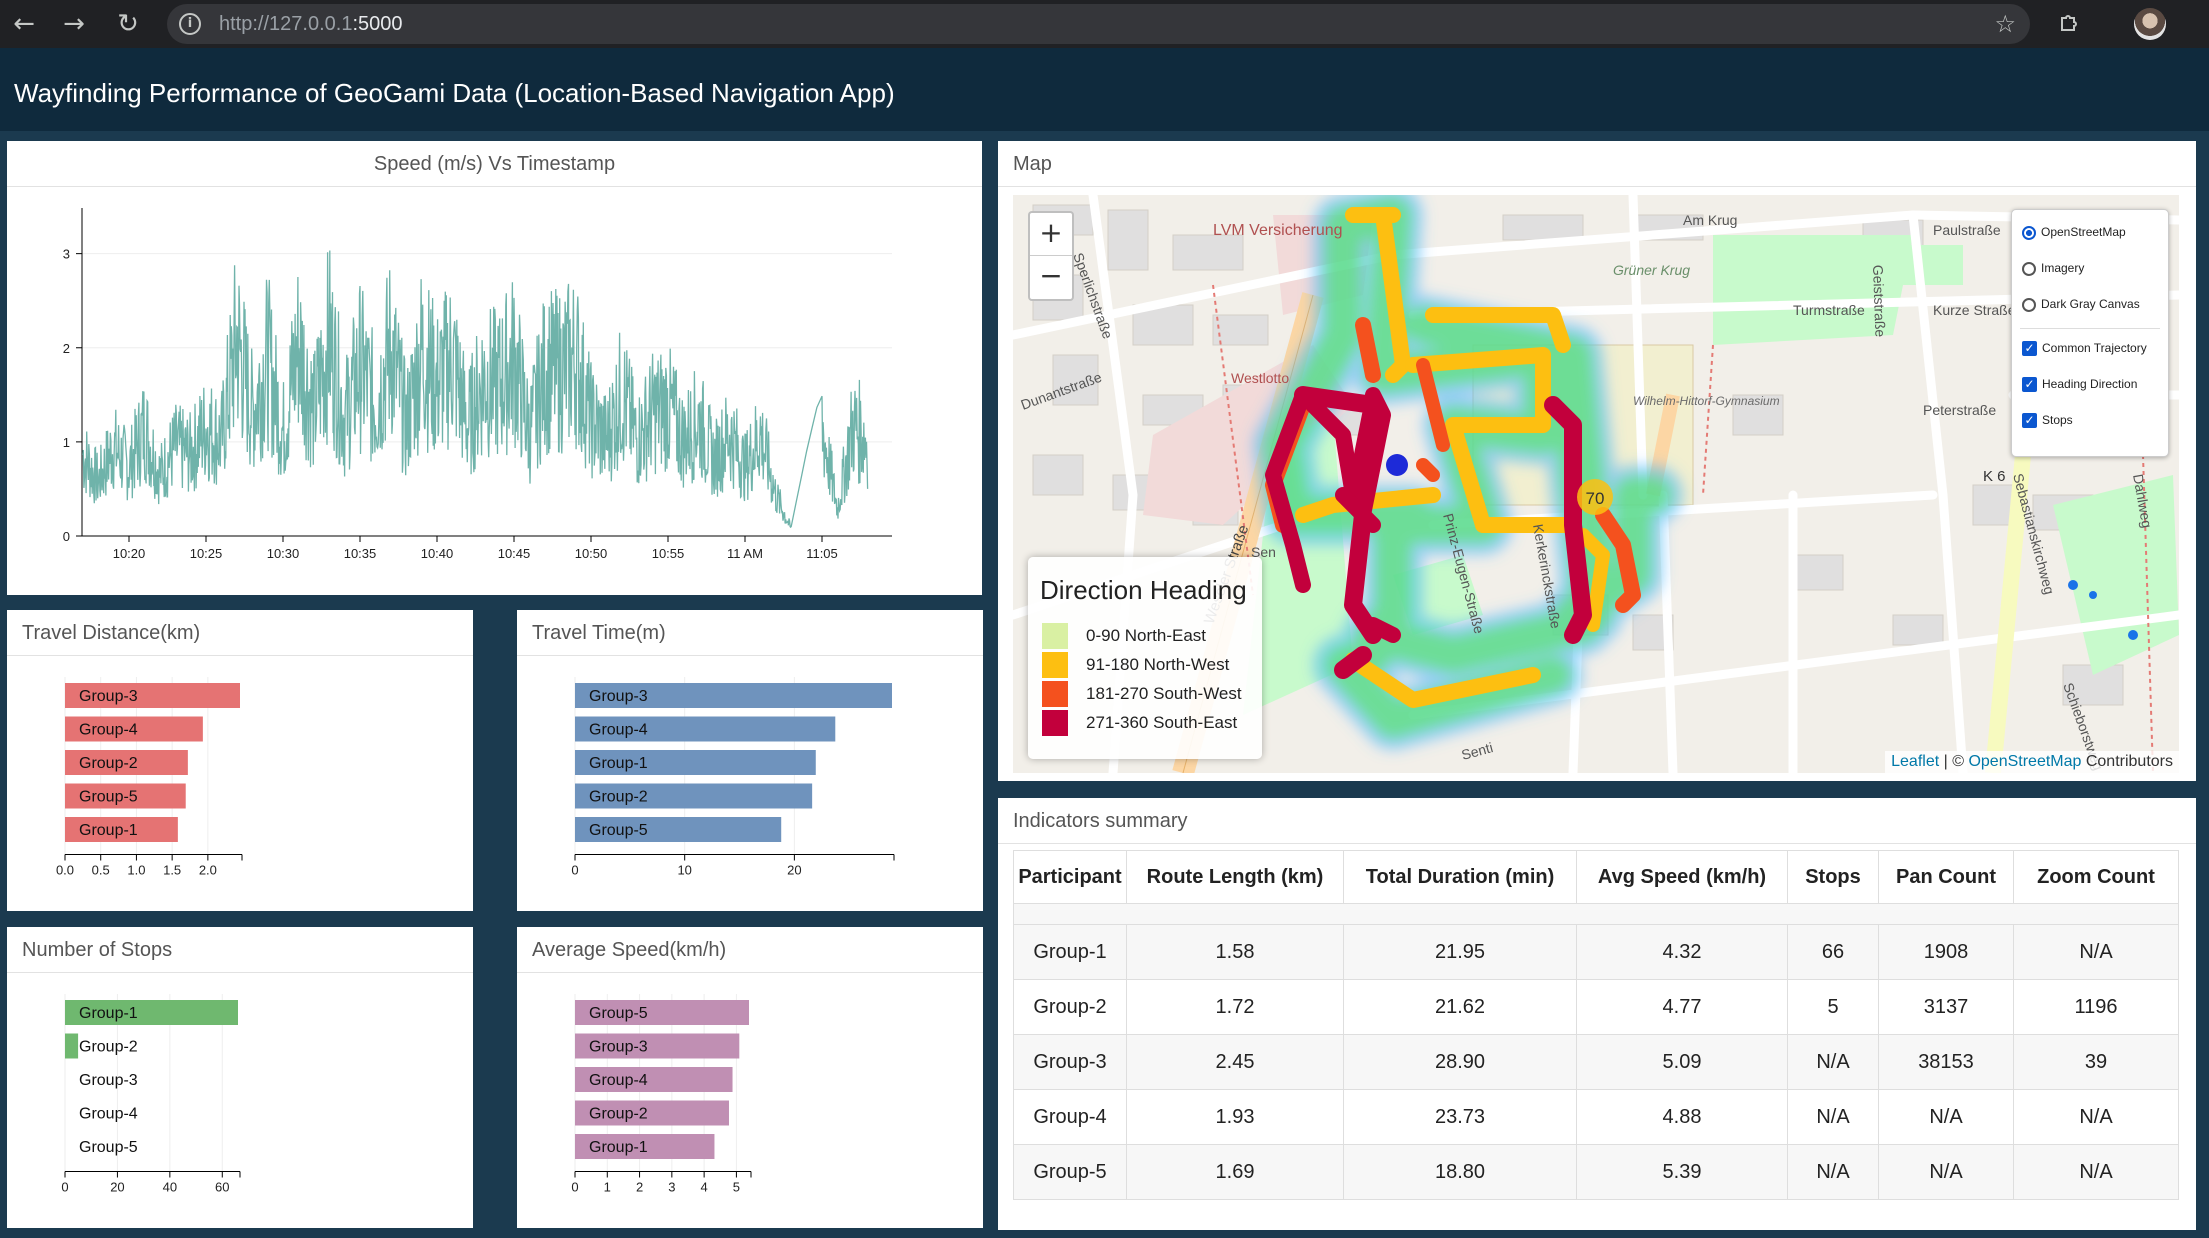  Describe the element at coordinates (1596, 914) in the screenshot. I see `table-spacer-row` at that location.